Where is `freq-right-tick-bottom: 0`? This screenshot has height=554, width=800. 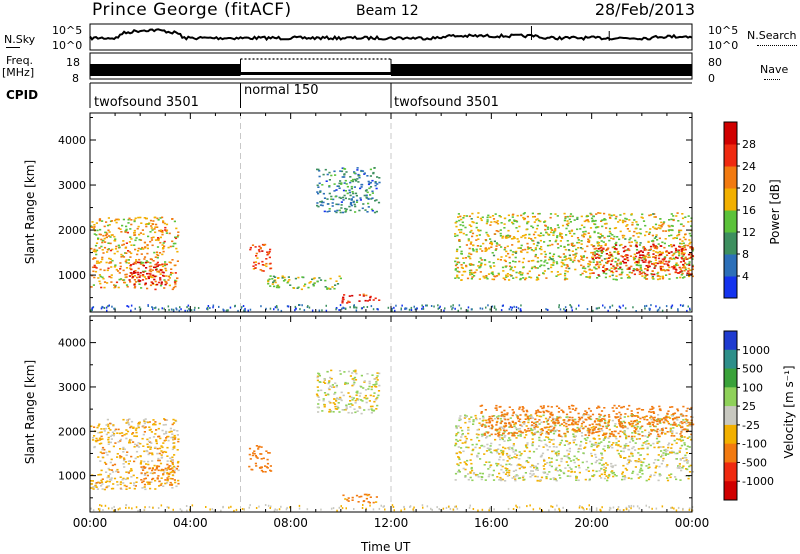
freq-right-tick-bottom: 0 is located at coordinates (711, 78).